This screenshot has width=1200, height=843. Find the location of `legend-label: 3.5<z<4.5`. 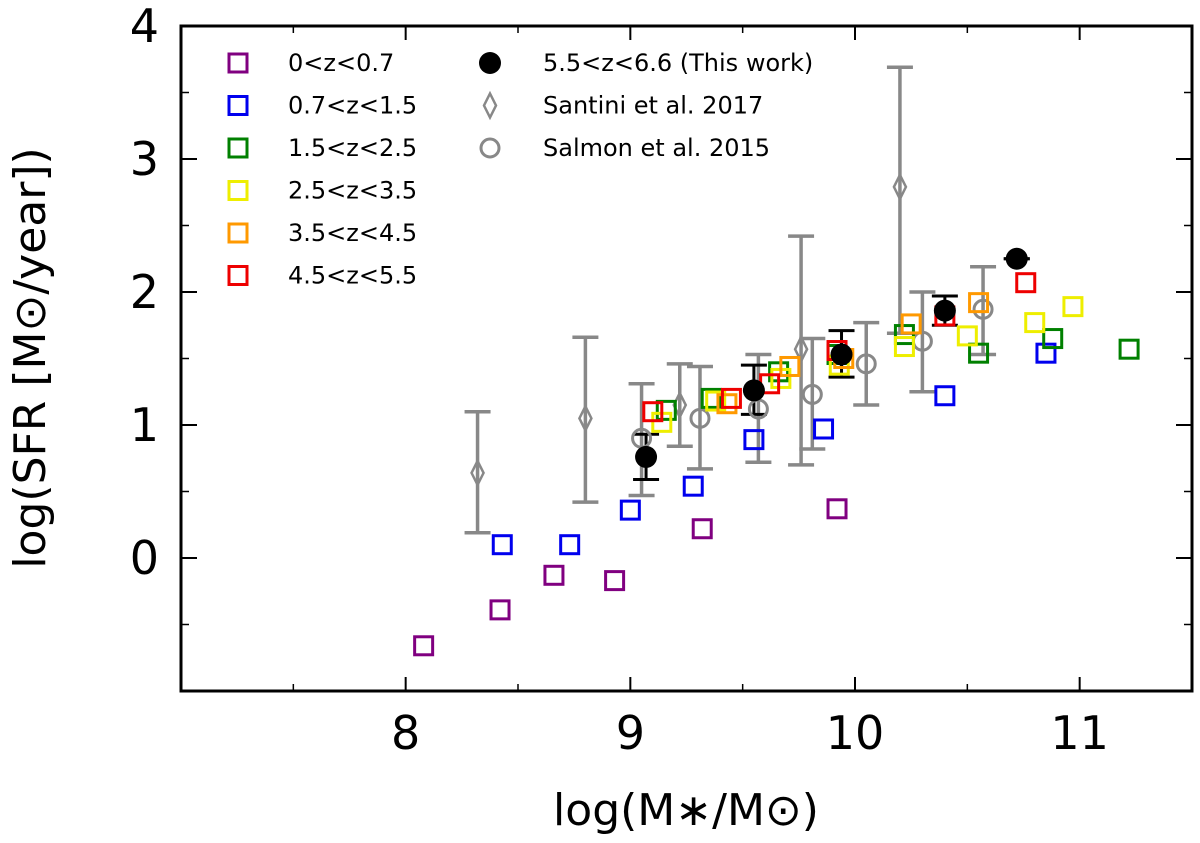

legend-label: 3.5<z<4.5 is located at coordinates (352, 233).